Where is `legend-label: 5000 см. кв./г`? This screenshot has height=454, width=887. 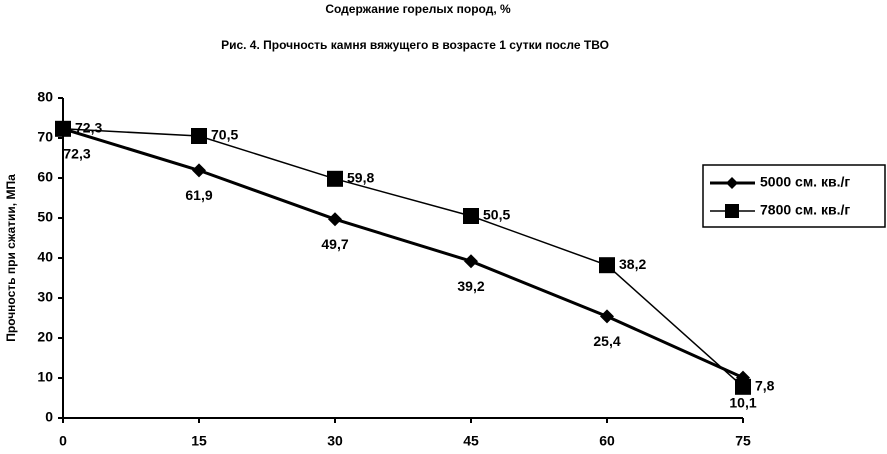 legend-label: 5000 см. кв./г is located at coordinates (805, 182).